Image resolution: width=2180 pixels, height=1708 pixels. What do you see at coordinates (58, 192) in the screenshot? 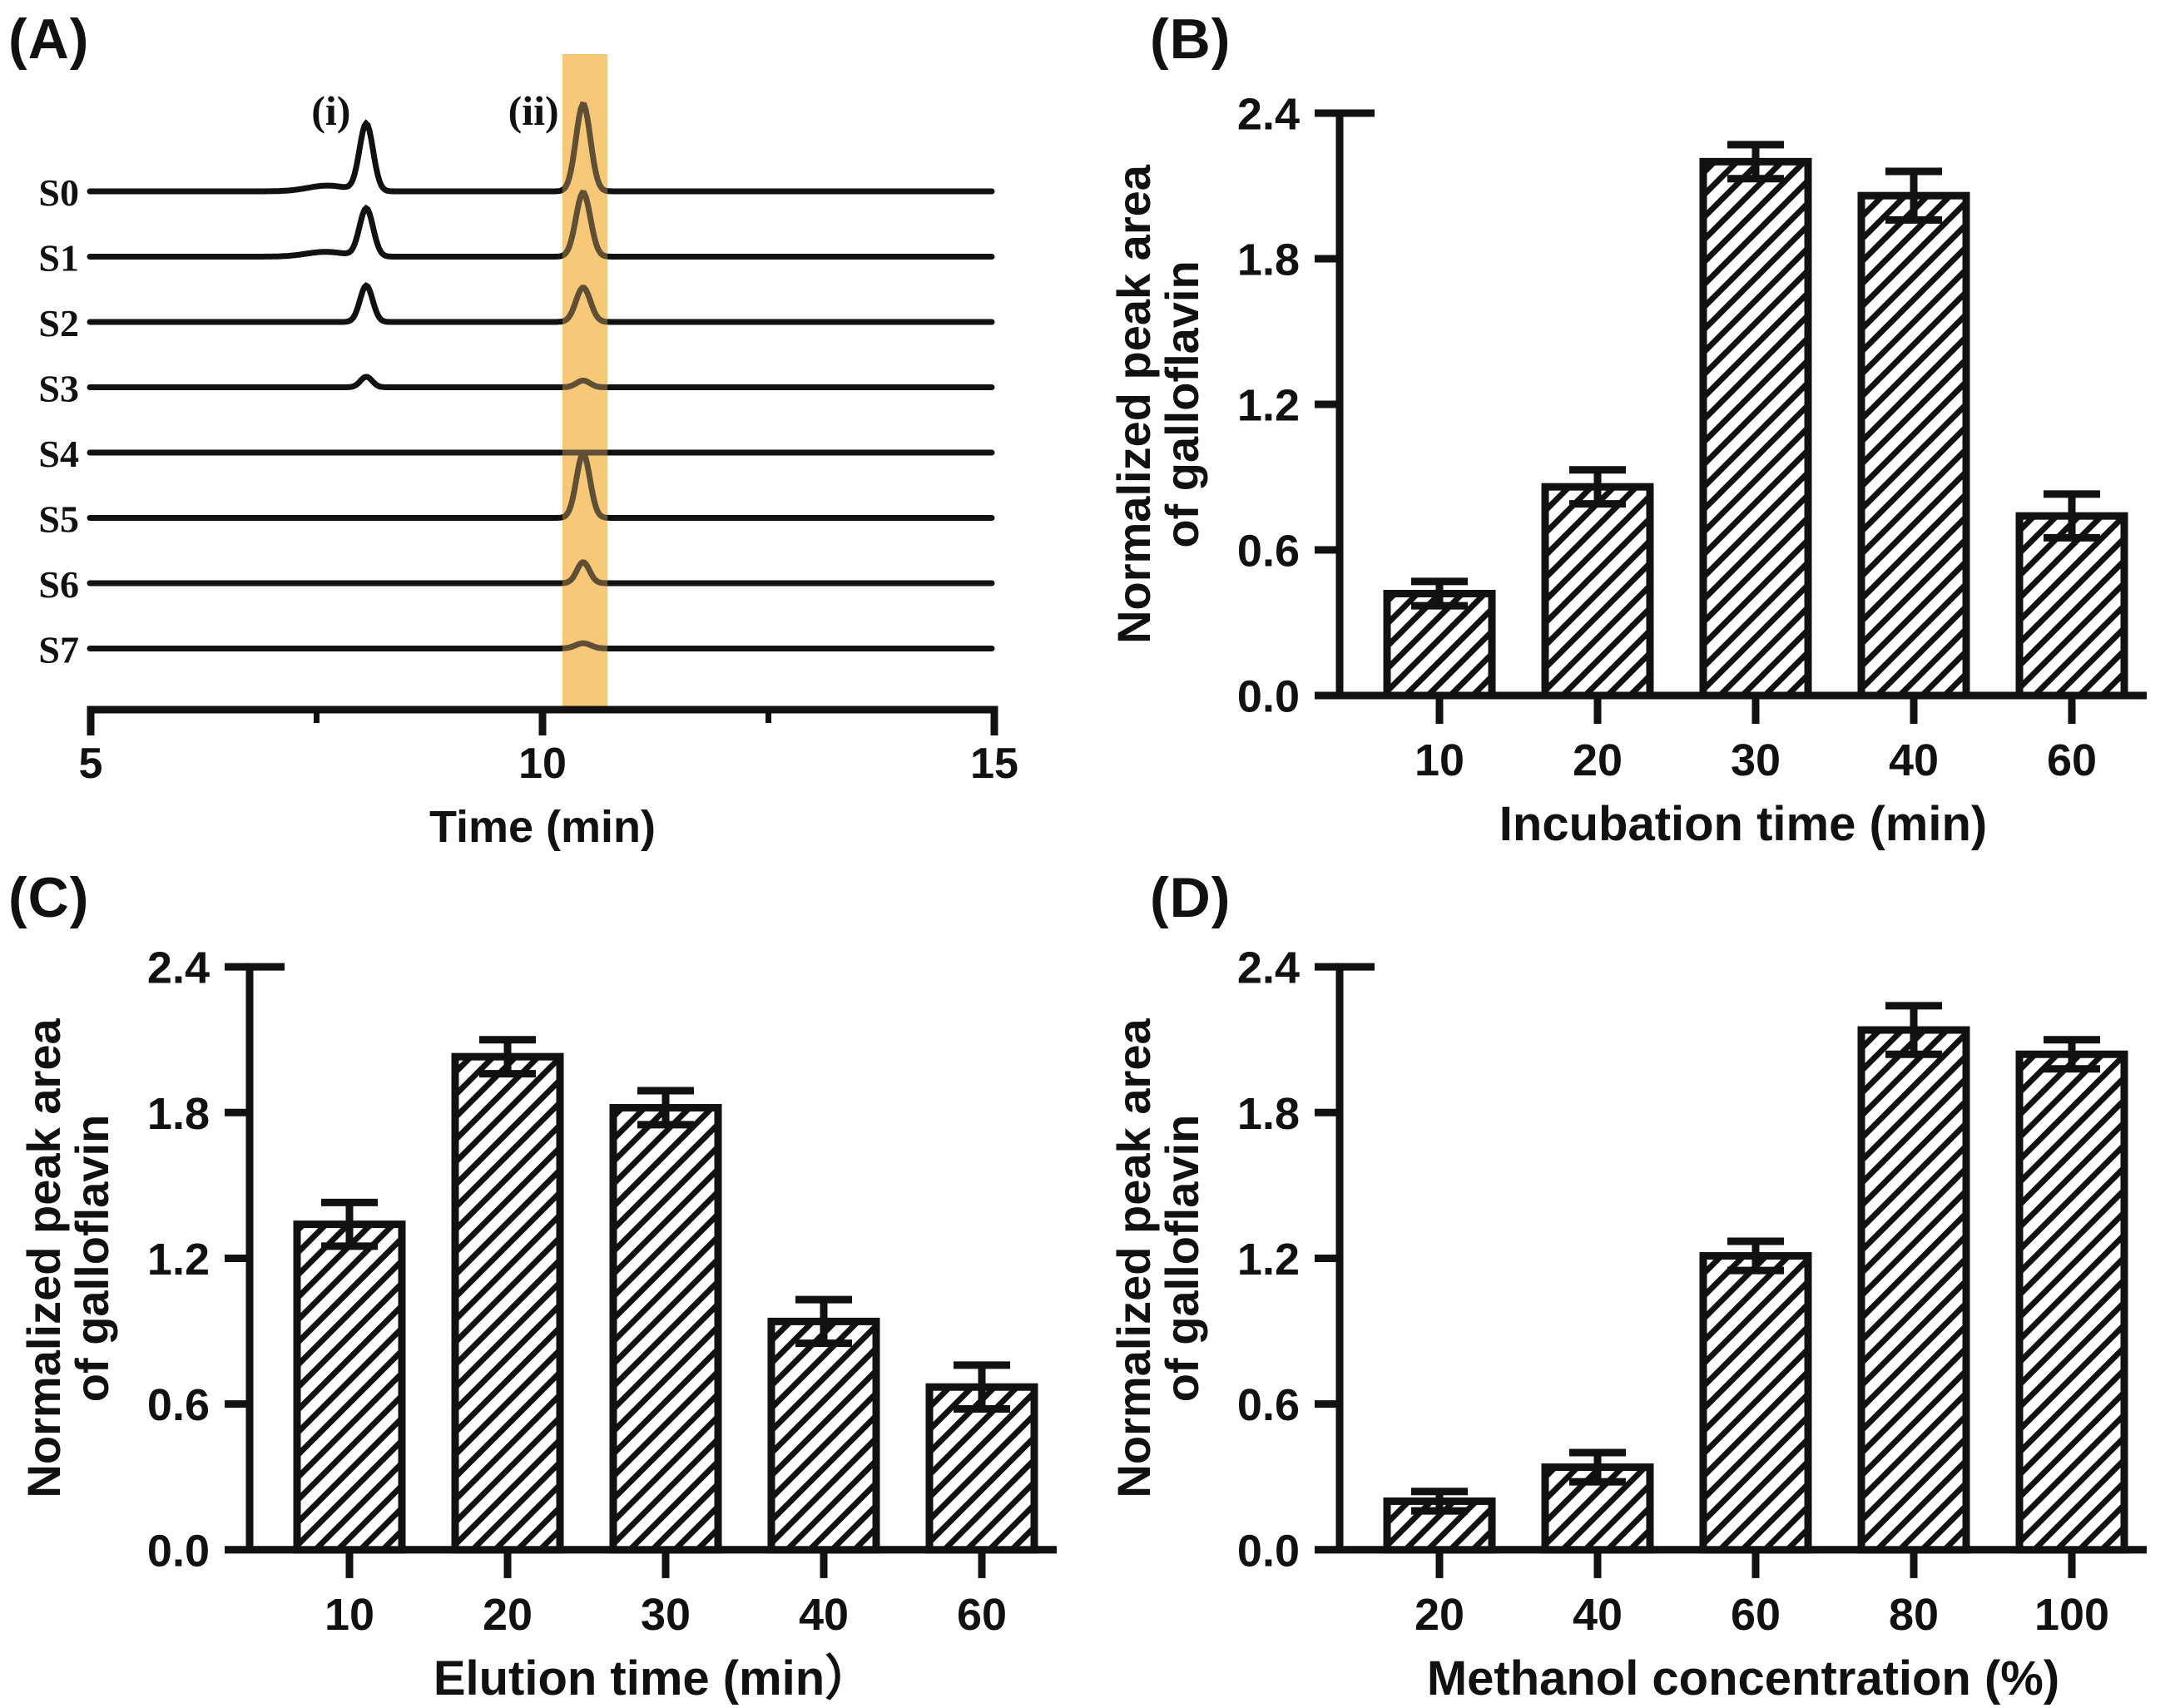
I see `trace-label-S0: S0` at bounding box center [58, 192].